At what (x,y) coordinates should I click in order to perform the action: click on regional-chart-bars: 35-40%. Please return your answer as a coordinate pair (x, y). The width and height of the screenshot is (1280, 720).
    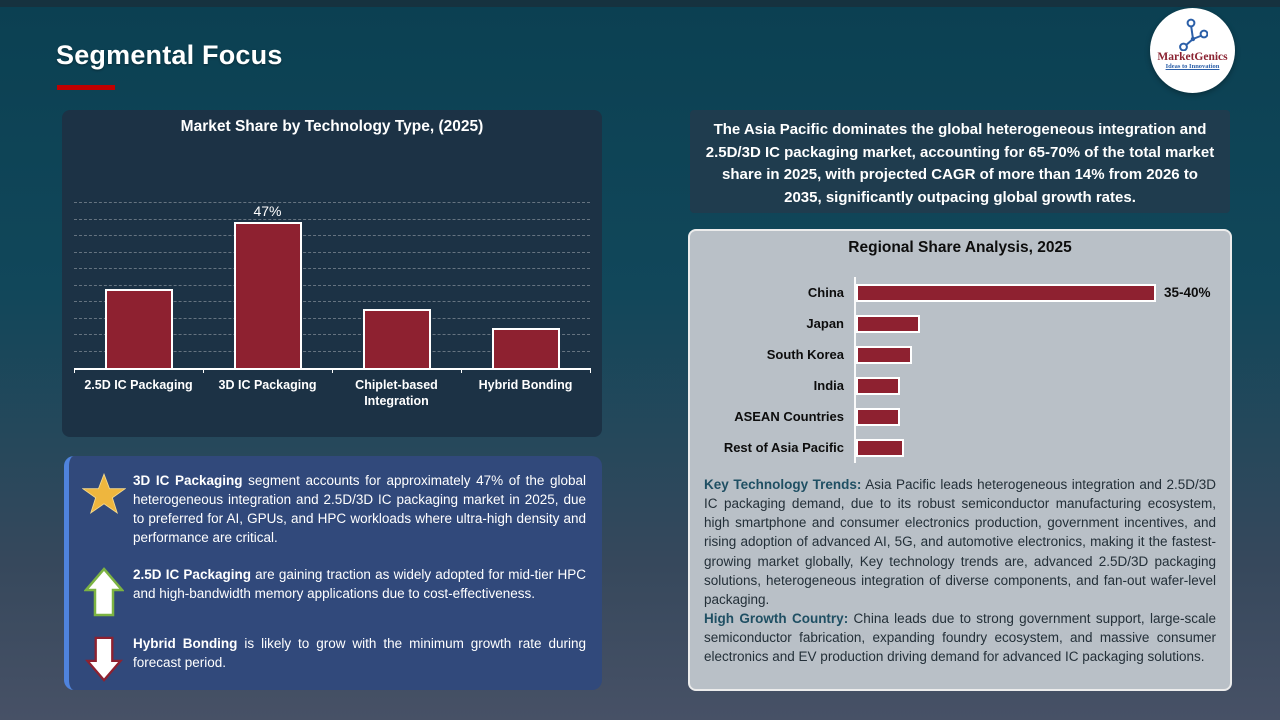
    Looking at the image, I should click on (1035, 370).